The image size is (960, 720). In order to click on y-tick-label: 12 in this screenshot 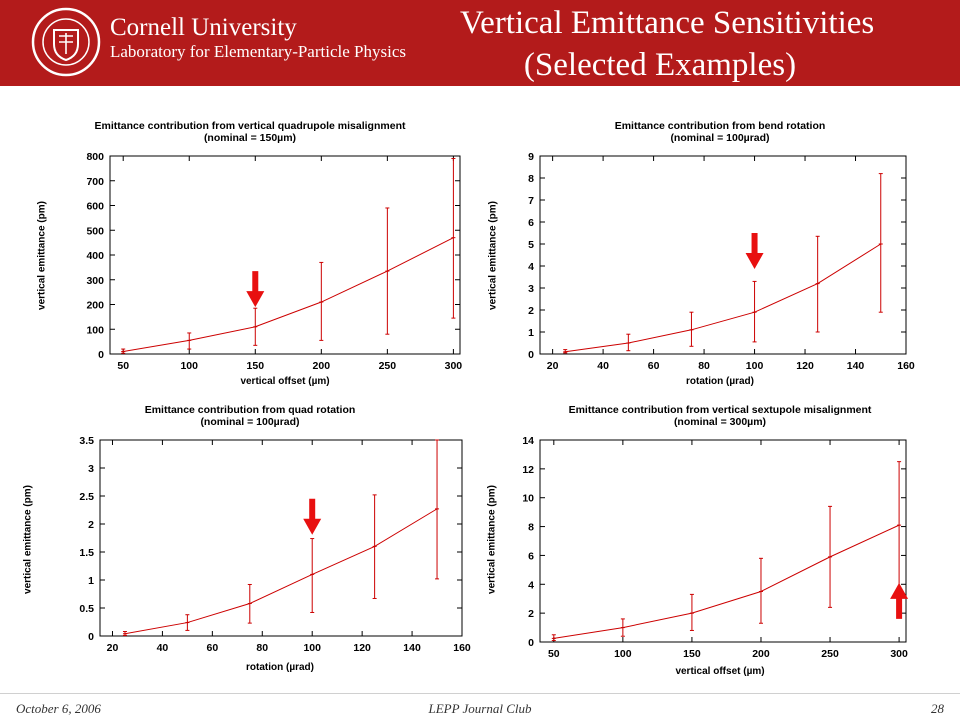, I will do `click(528, 470)`.